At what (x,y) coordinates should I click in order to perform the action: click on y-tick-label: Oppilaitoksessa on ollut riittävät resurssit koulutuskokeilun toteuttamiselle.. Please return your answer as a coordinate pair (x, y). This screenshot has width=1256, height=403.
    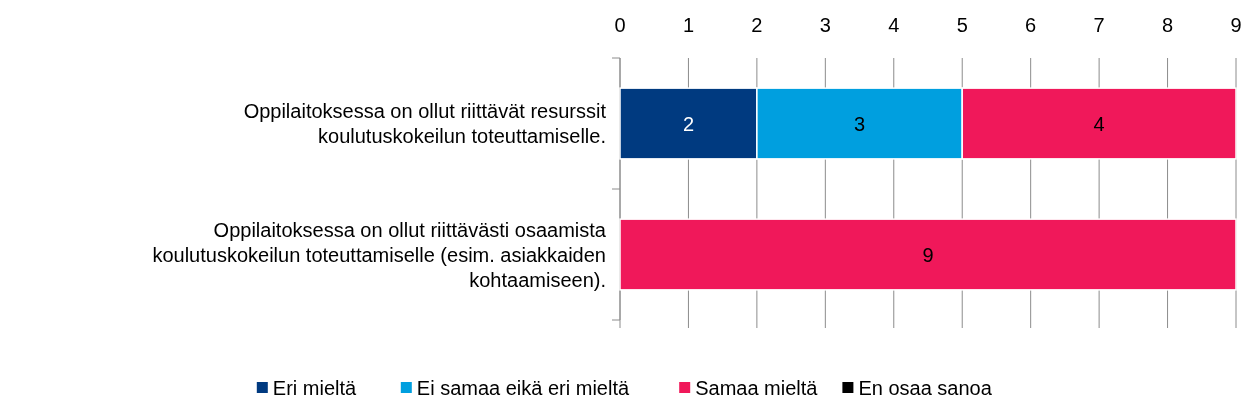
    Looking at the image, I should click on (425, 123).